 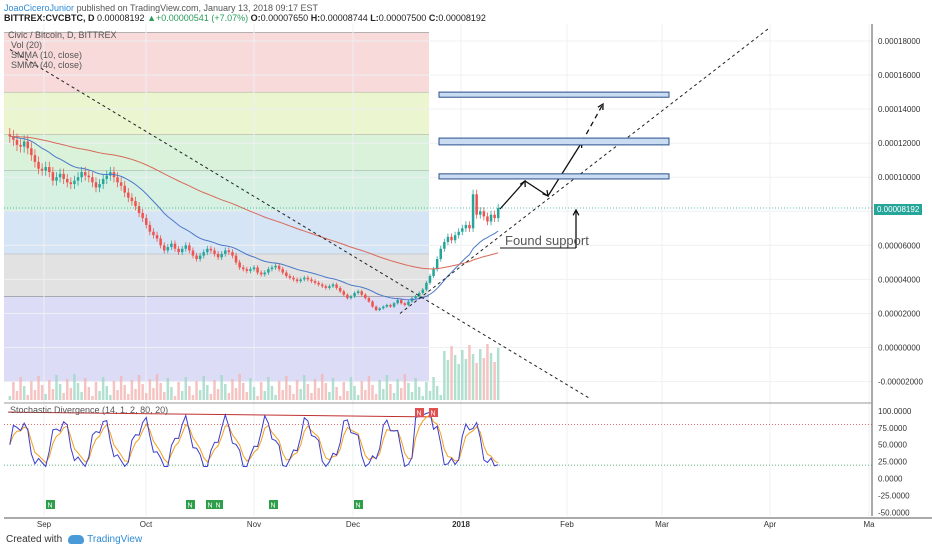 I want to click on found-support-annotation: Found support, so click(x=547, y=240).